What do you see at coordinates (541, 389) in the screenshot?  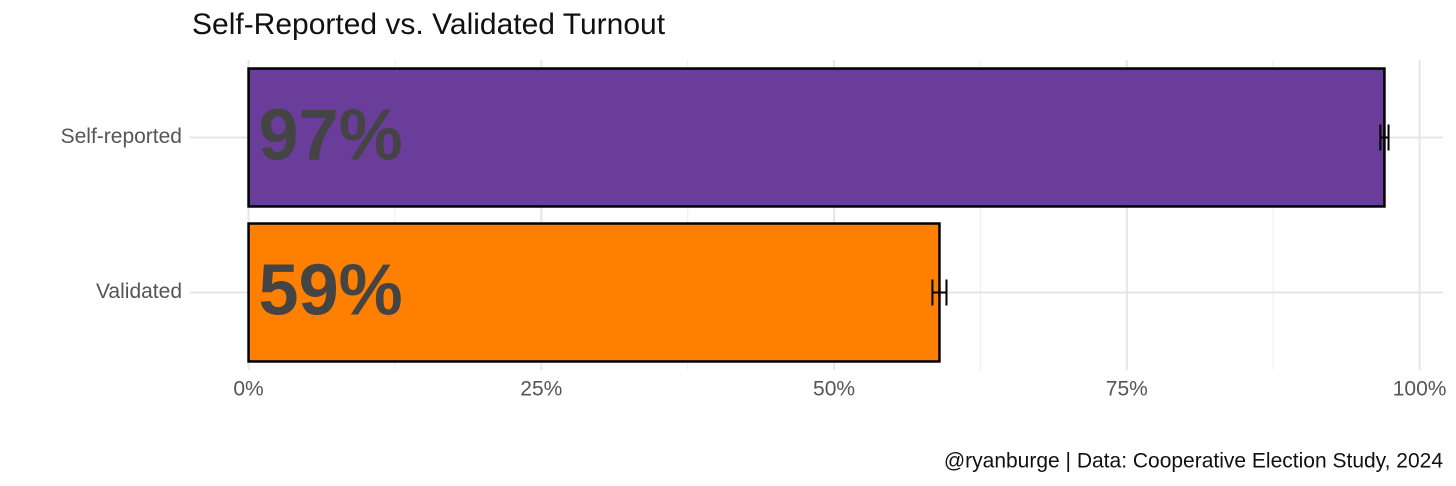 I see `x-tick-label: 25%` at bounding box center [541, 389].